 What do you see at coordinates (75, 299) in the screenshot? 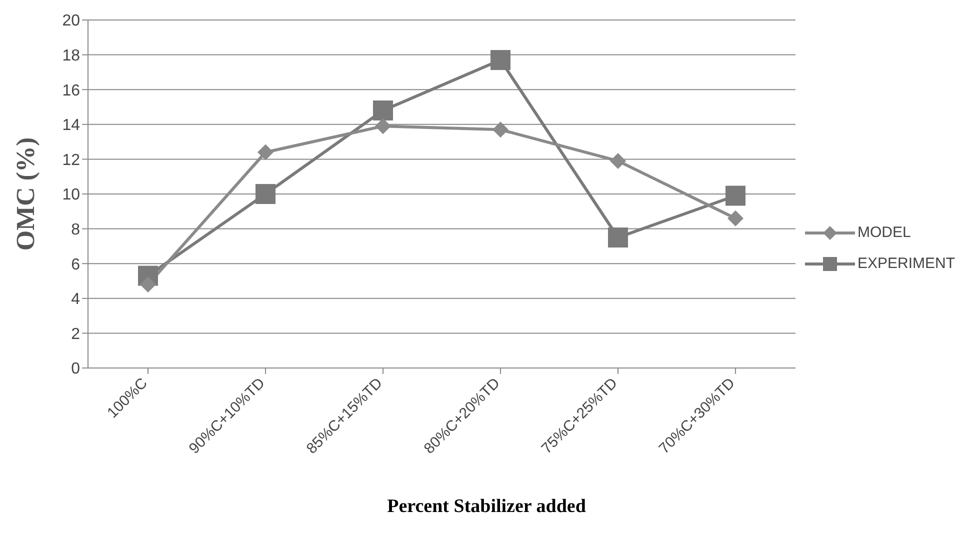
I see `y-tick-label: 4` at bounding box center [75, 299].